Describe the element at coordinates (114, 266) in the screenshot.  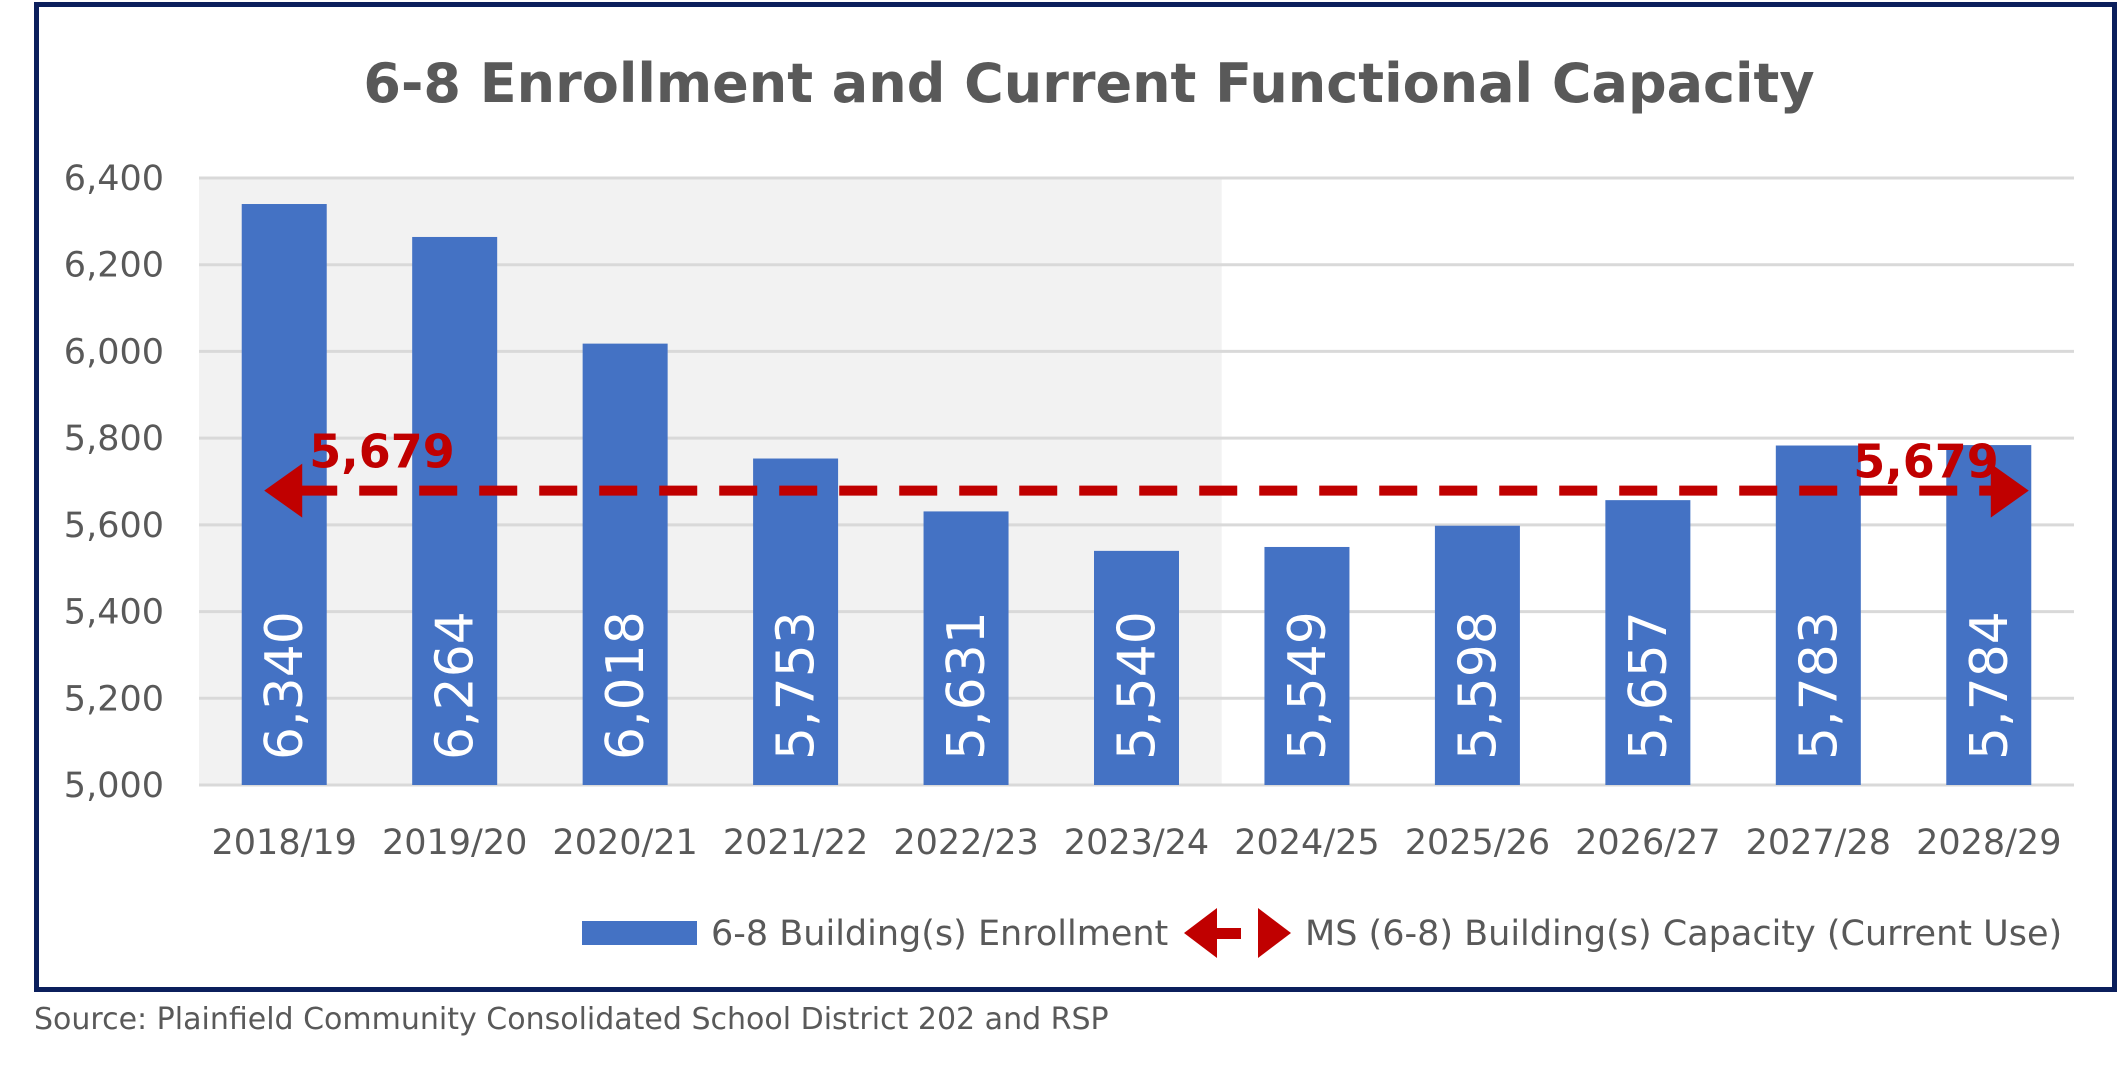
I see `y-tick-label: 6,200` at that location.